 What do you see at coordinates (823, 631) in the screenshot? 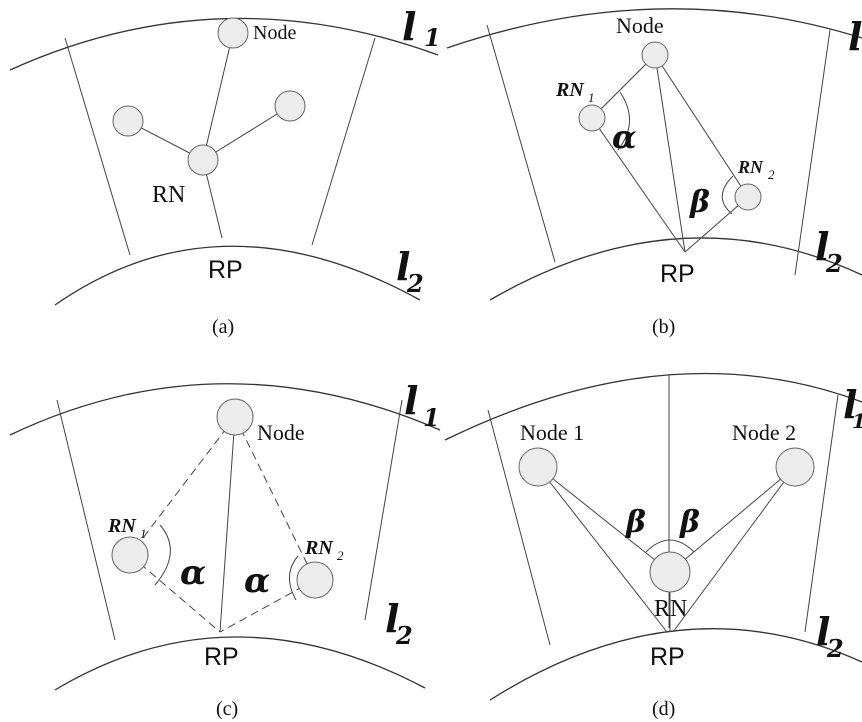
I see `panel-d-level-bottom: l` at bounding box center [823, 631].